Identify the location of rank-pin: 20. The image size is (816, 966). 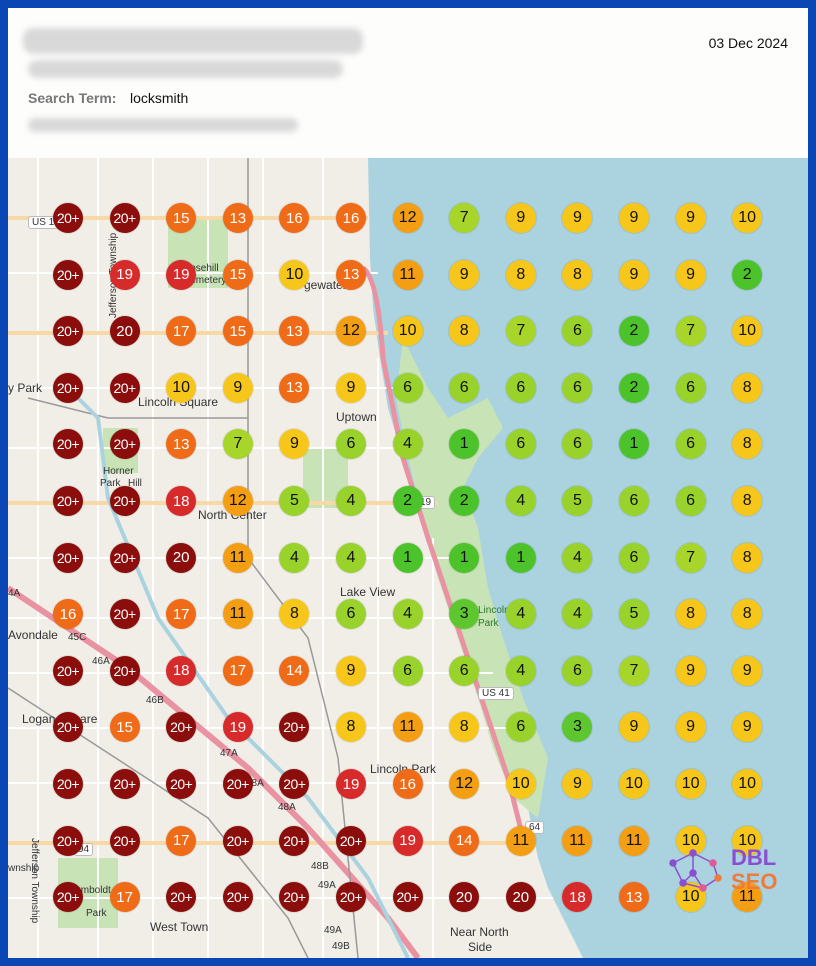
(464, 897).